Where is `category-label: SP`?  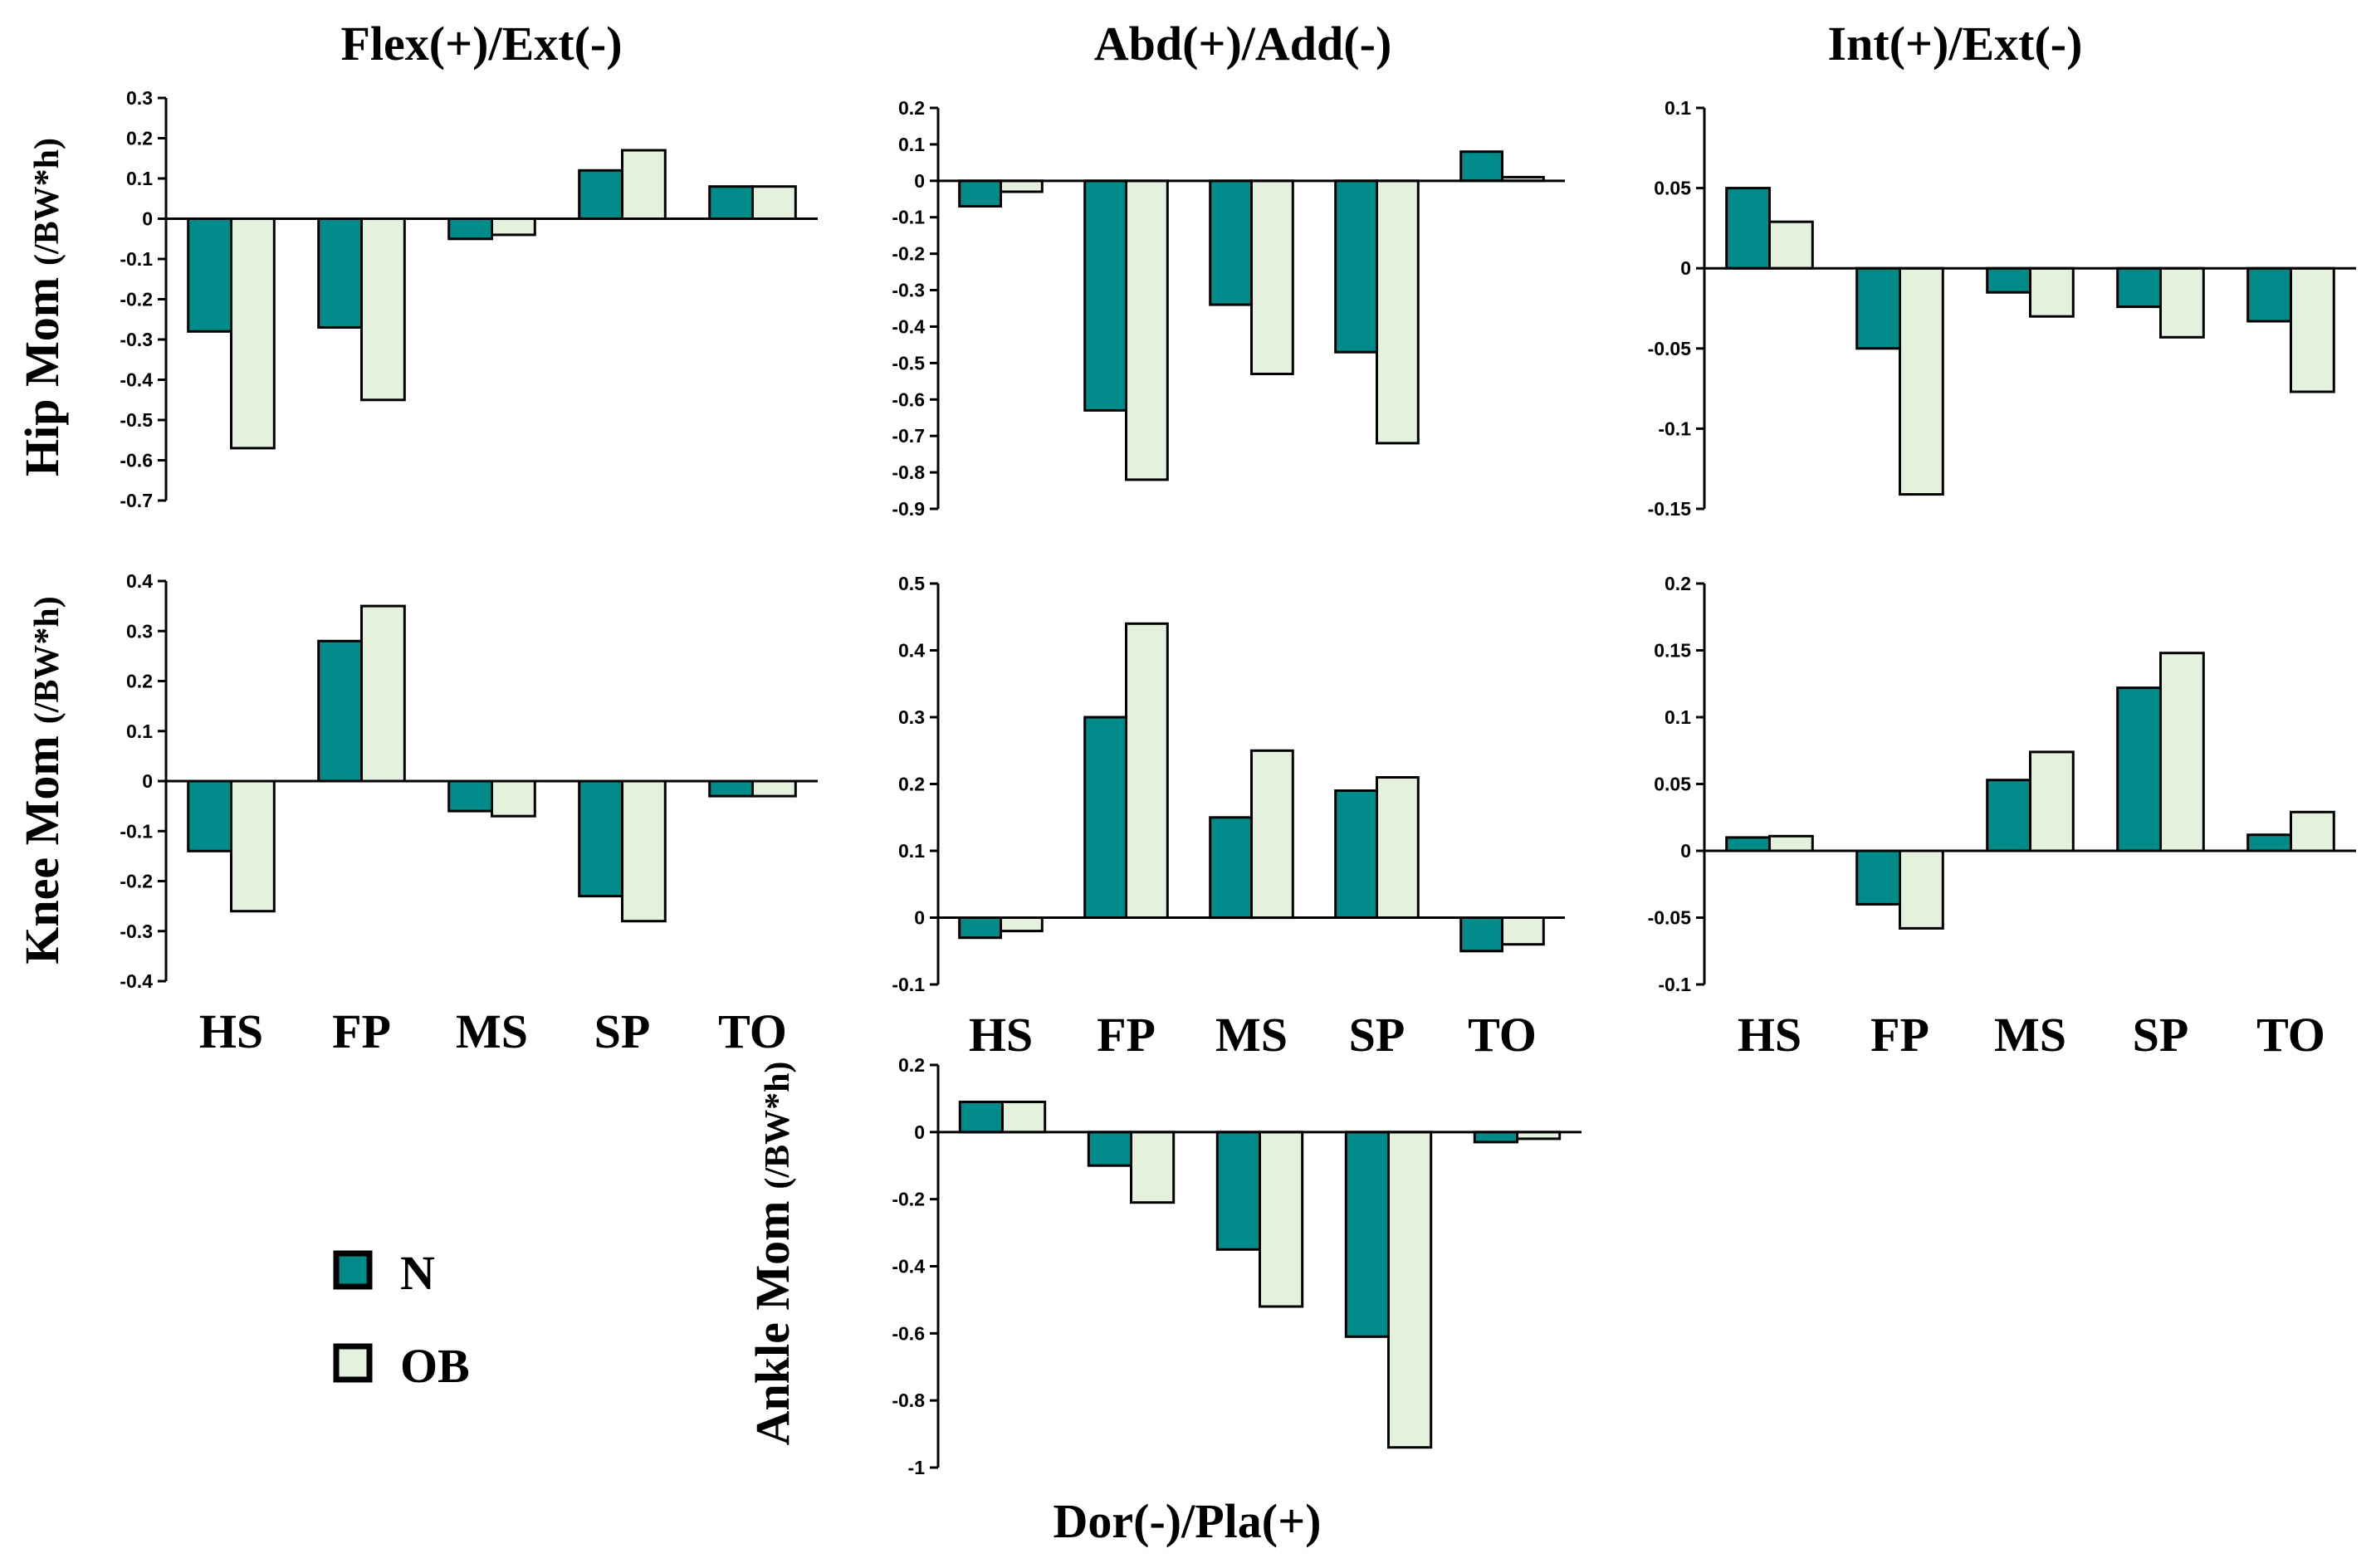 category-label: SP is located at coordinates (1377, 1035).